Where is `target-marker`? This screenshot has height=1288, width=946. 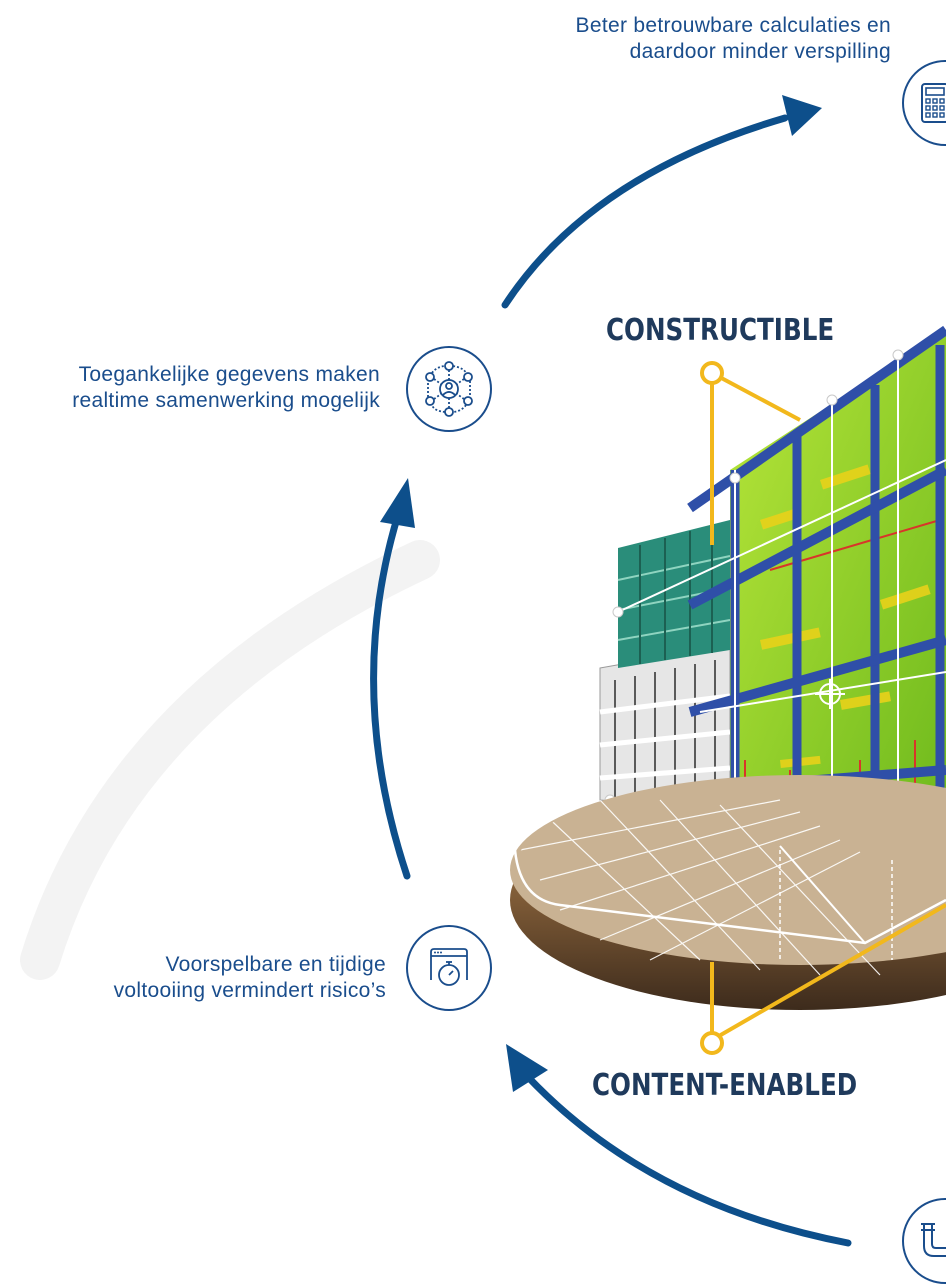 target-marker is located at coordinates (830, 694).